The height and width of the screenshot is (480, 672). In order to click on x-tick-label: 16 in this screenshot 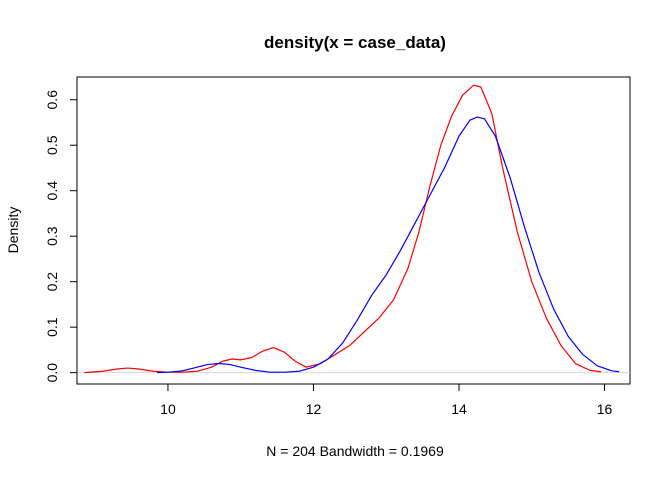, I will do `click(605, 409)`.